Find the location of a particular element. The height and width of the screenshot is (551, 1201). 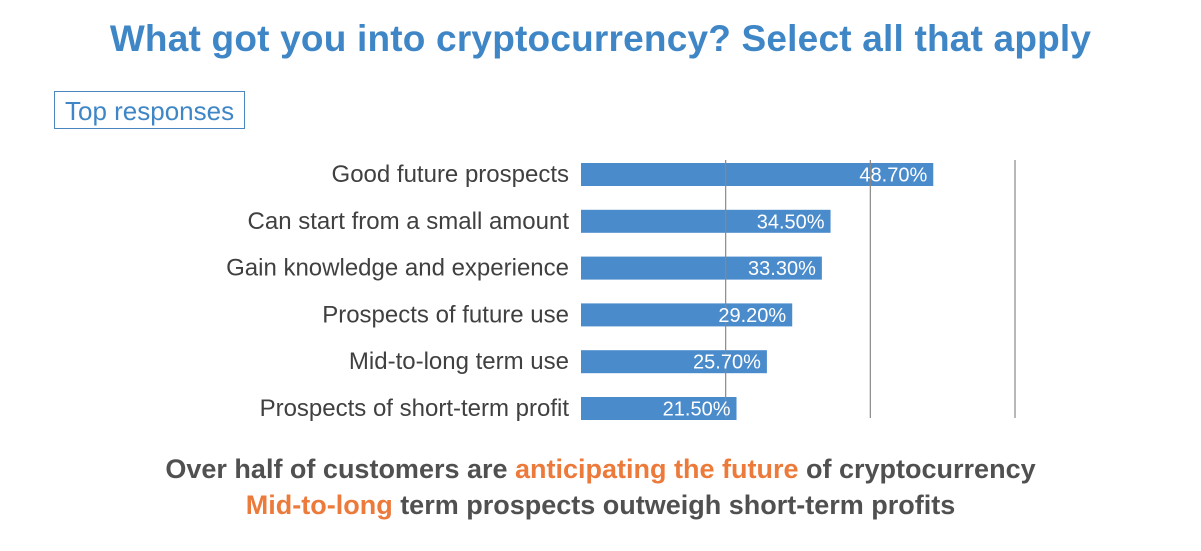

category-label-2: Gain knowledge and experience is located at coordinates (397, 268).